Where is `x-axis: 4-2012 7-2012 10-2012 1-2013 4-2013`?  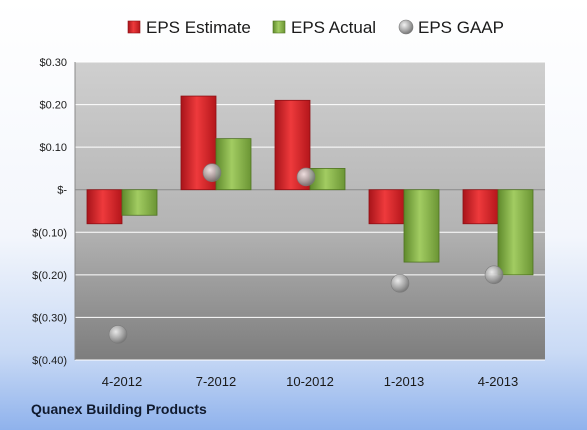
x-axis: 4-2012 7-2012 10-2012 1-2013 4-2013 is located at coordinates (310, 381).